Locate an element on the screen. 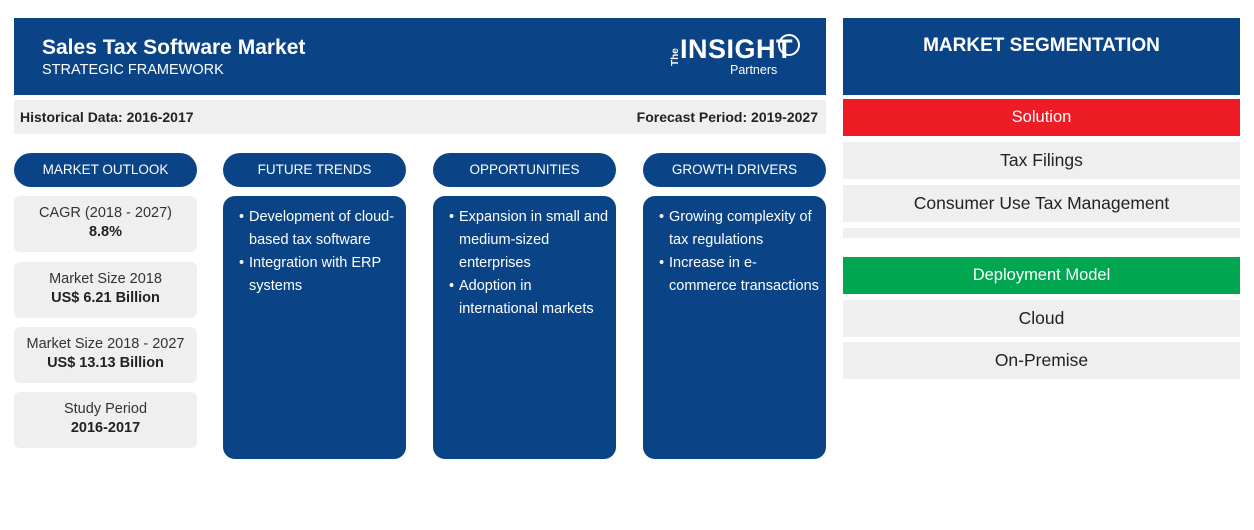 The image size is (1254, 530). outlook-value: 2016-2017 is located at coordinates (105, 428).